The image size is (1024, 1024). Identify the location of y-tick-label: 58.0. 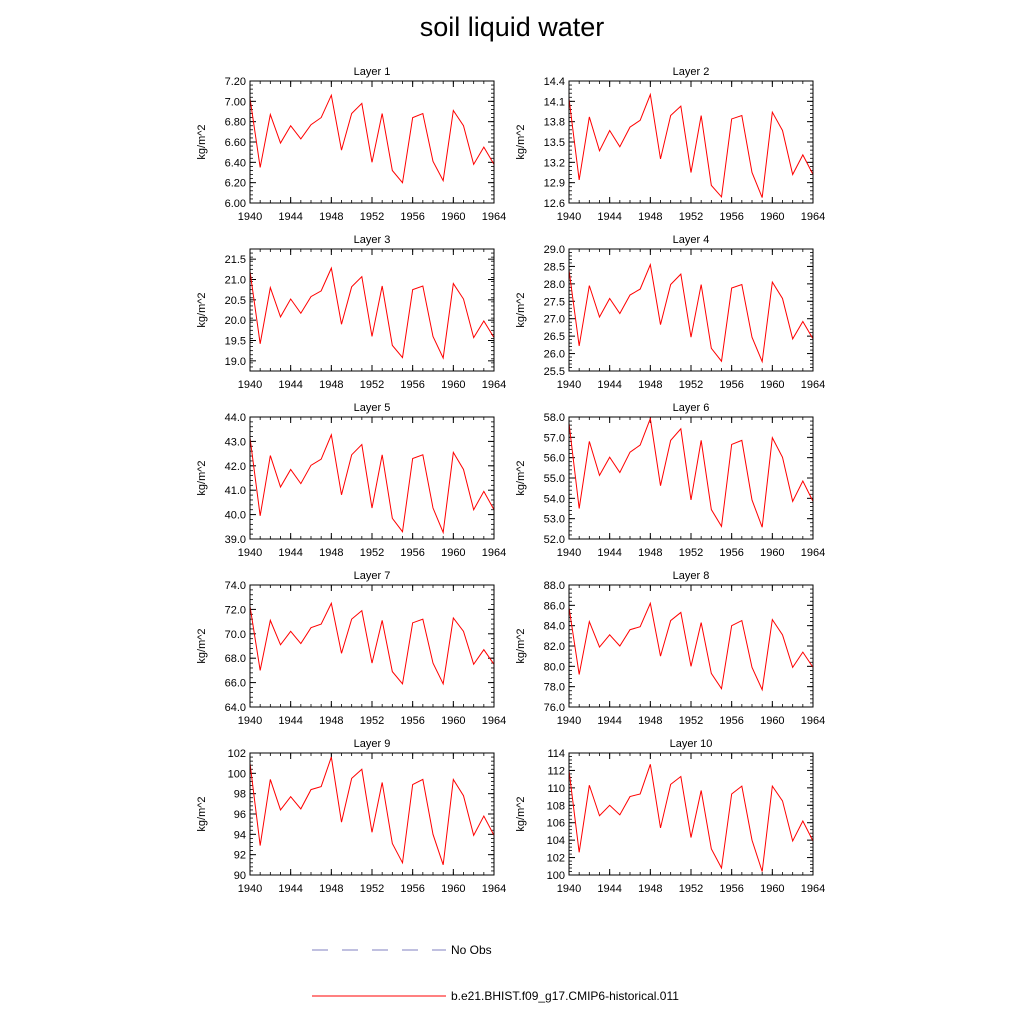
(554, 418).